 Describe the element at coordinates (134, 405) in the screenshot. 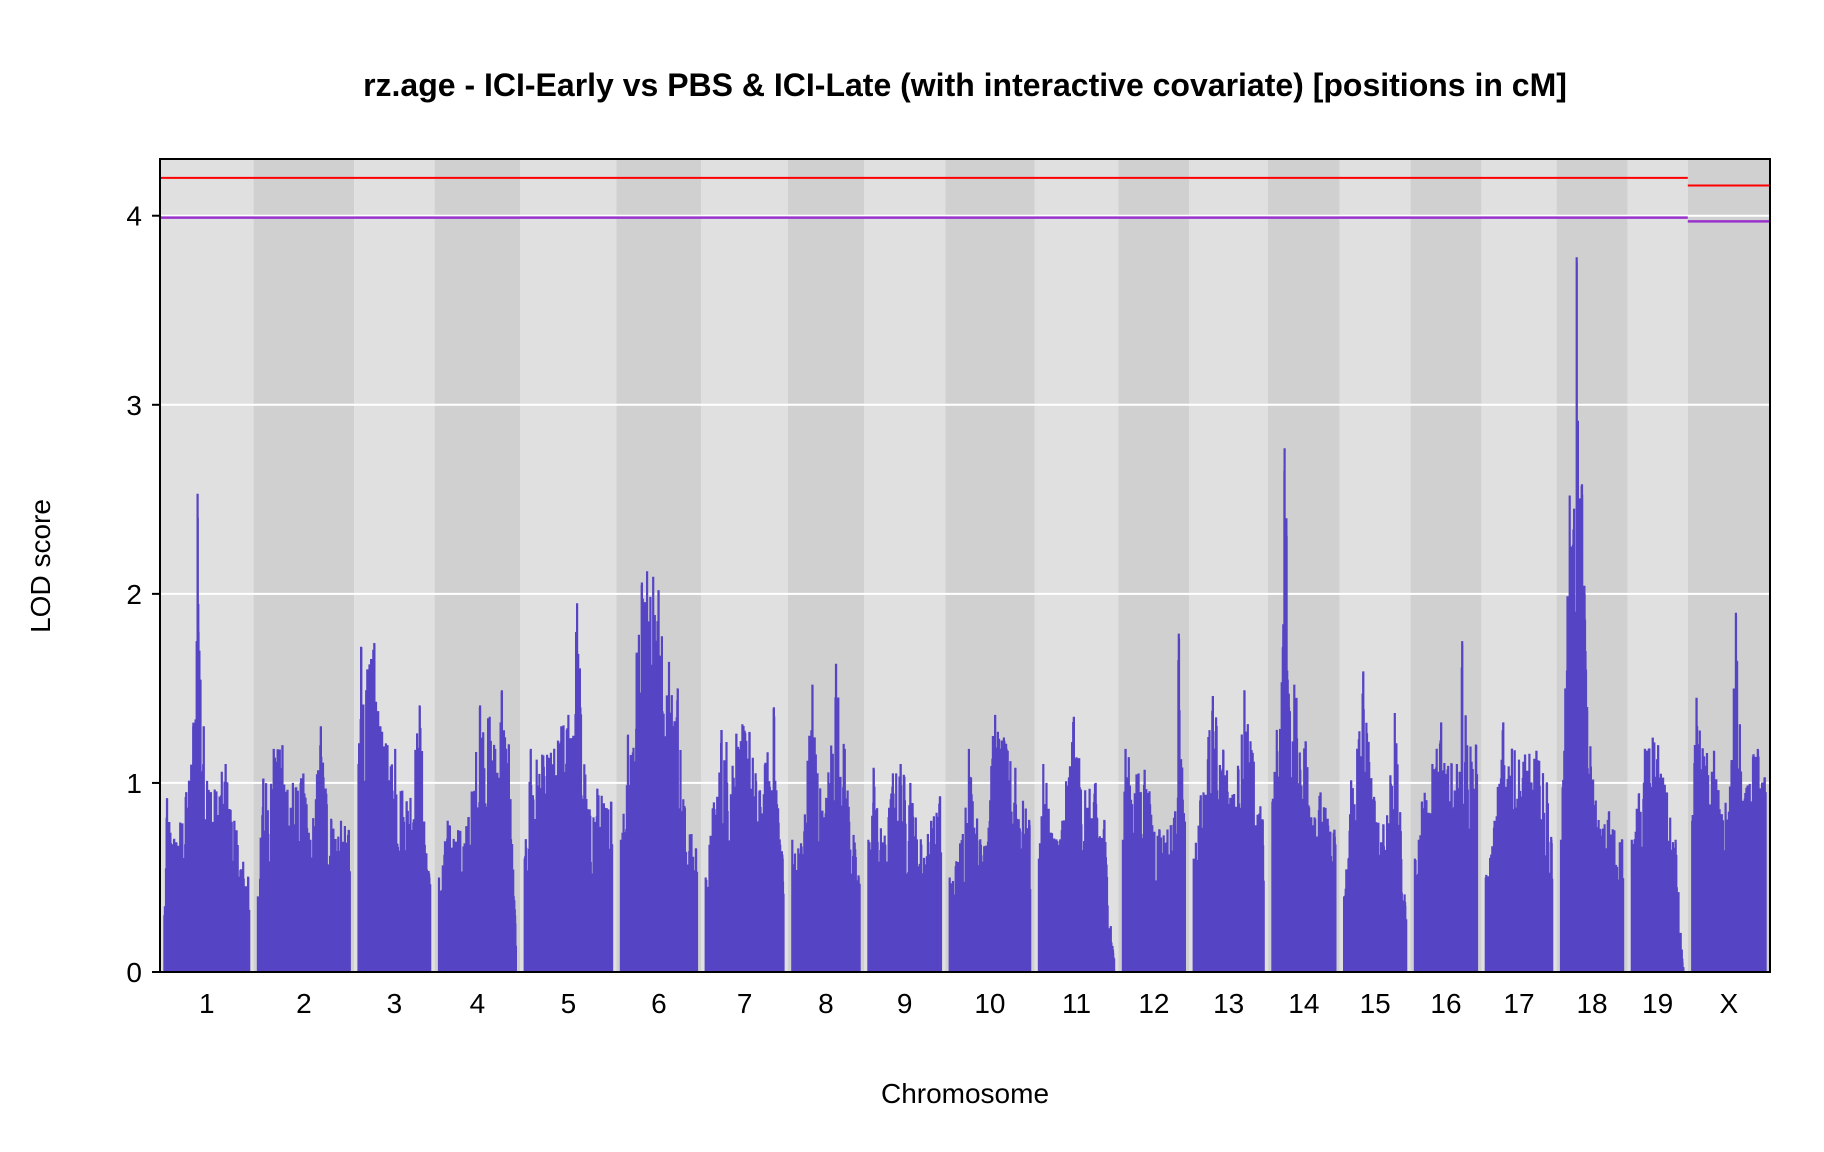

I see `y-tick-label-3: 3` at that location.